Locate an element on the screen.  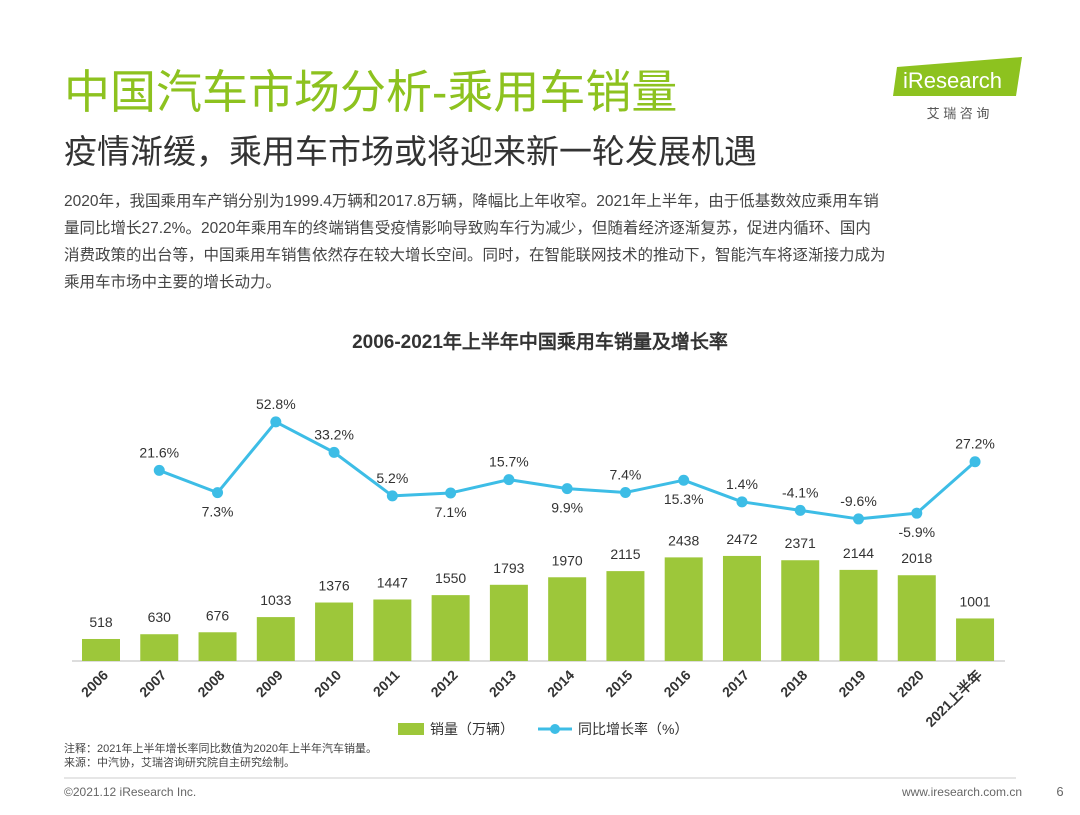
x-tick-label: 2009 is located at coordinates (269, 683).